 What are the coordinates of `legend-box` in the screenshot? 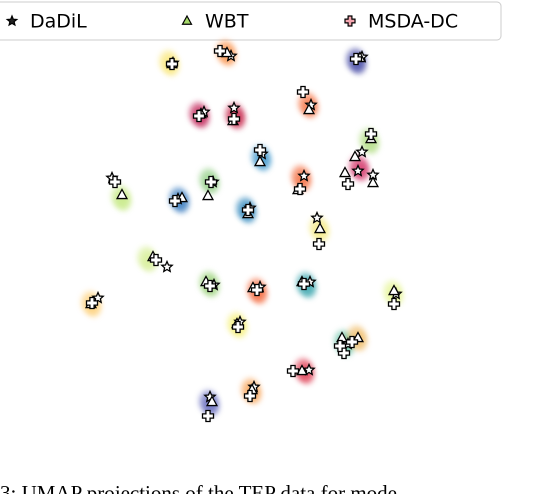 It's located at (251, 21).